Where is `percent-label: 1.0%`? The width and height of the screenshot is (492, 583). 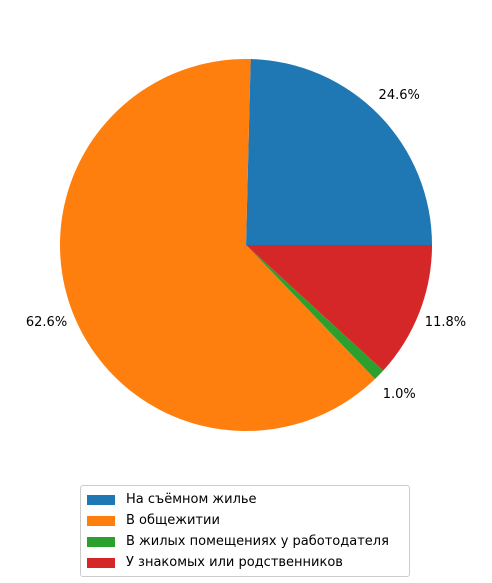
percent-label: 1.0% is located at coordinates (399, 394).